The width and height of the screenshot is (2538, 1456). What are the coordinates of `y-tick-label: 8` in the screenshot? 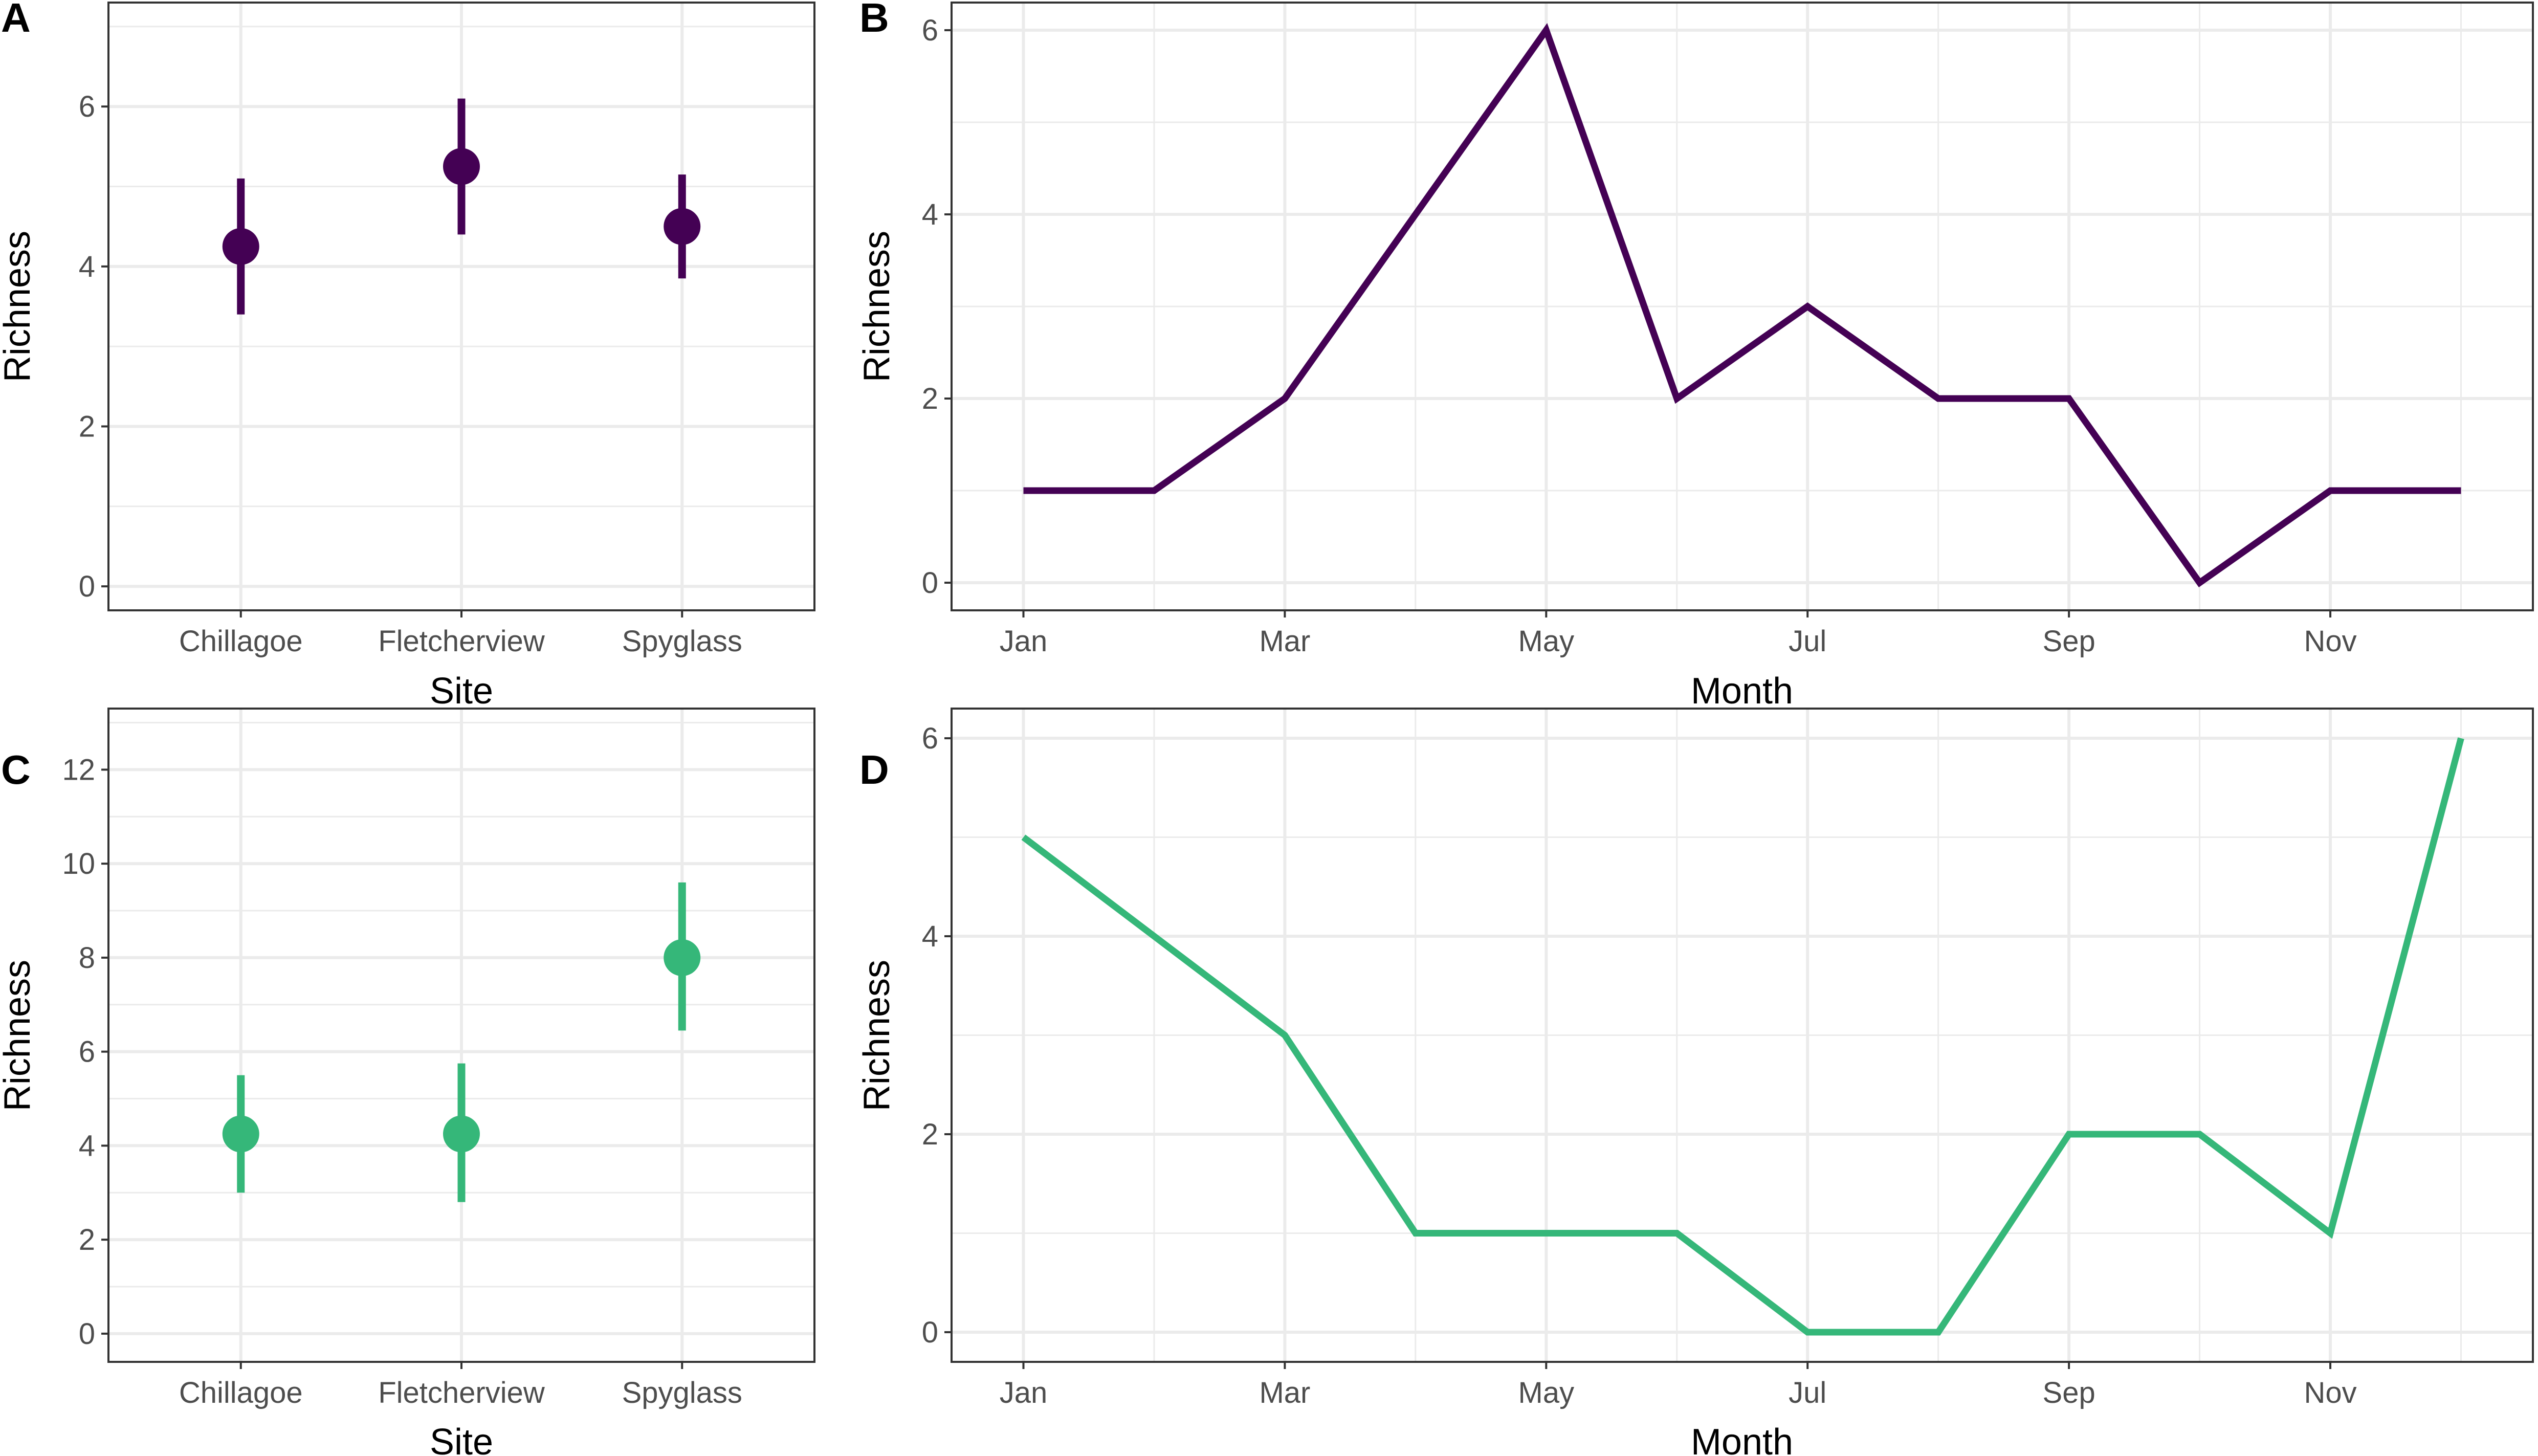 It's located at (87, 958).